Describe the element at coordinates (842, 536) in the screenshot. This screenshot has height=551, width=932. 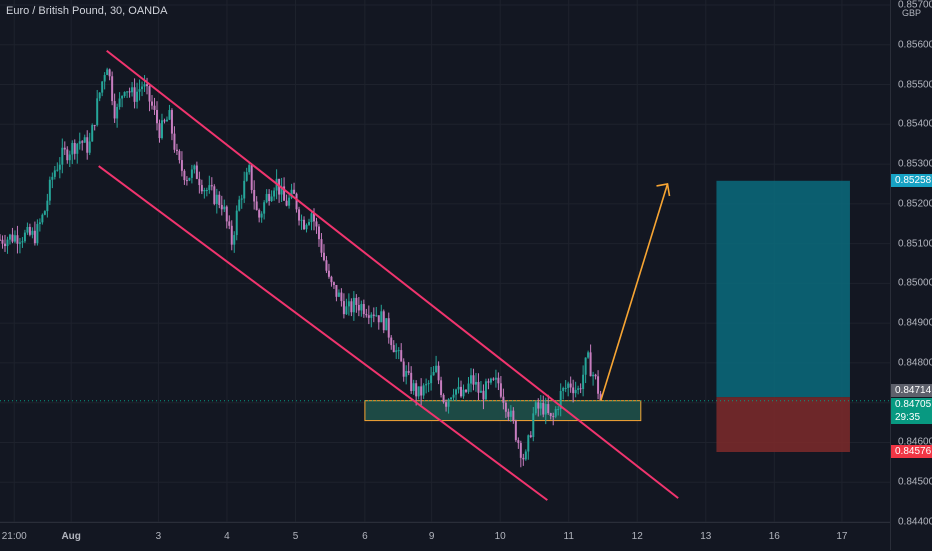
I see `time-tick-label: 17` at that location.